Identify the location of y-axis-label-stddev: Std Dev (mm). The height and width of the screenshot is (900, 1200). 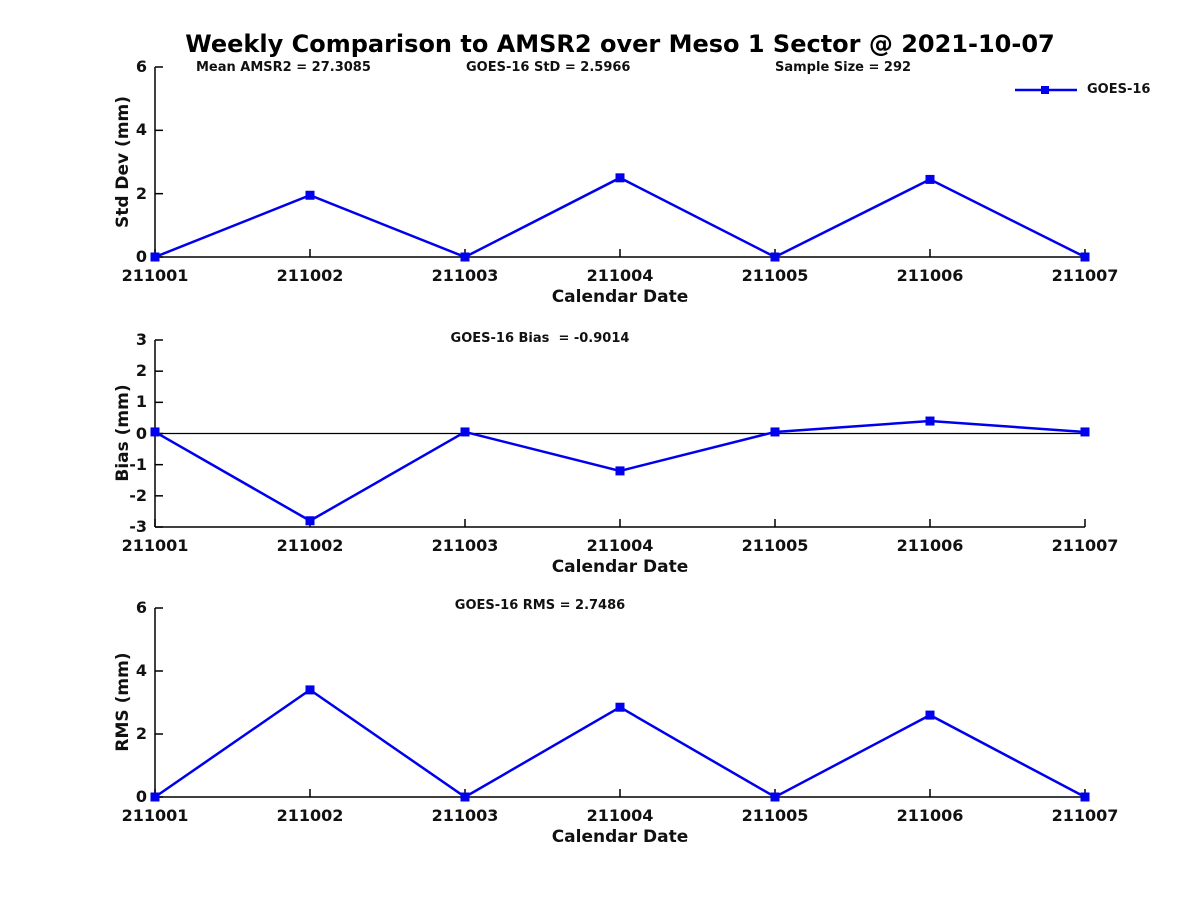
(123, 162).